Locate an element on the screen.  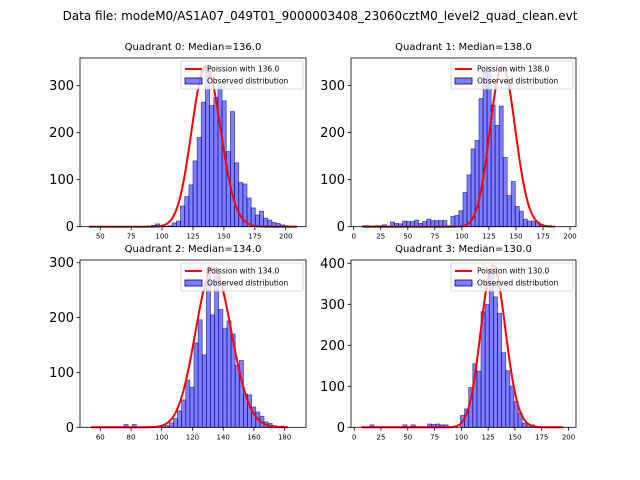
x-tick-label: 160 is located at coordinates (253, 437).